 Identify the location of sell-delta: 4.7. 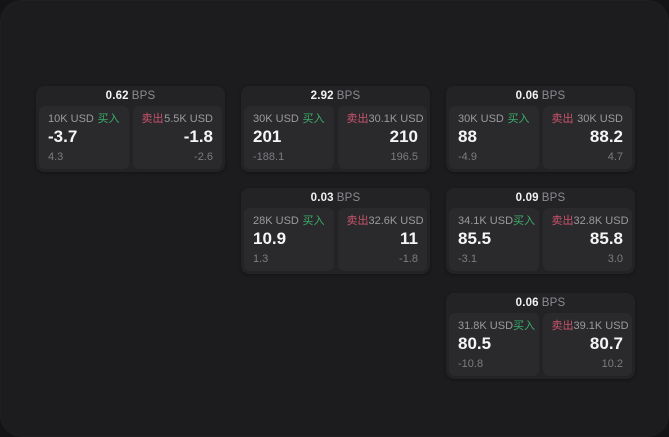
(615, 157).